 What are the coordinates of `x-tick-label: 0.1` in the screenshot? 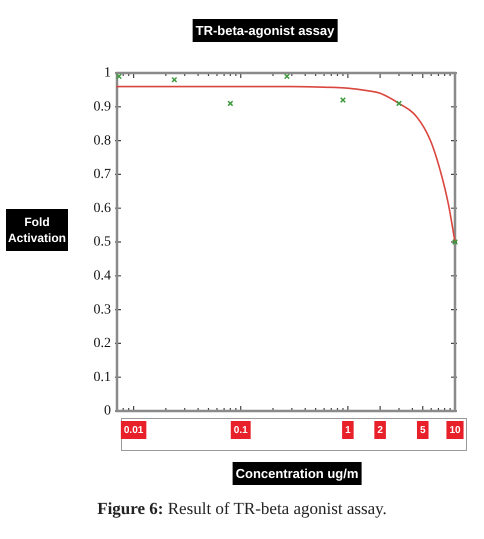 It's located at (241, 430).